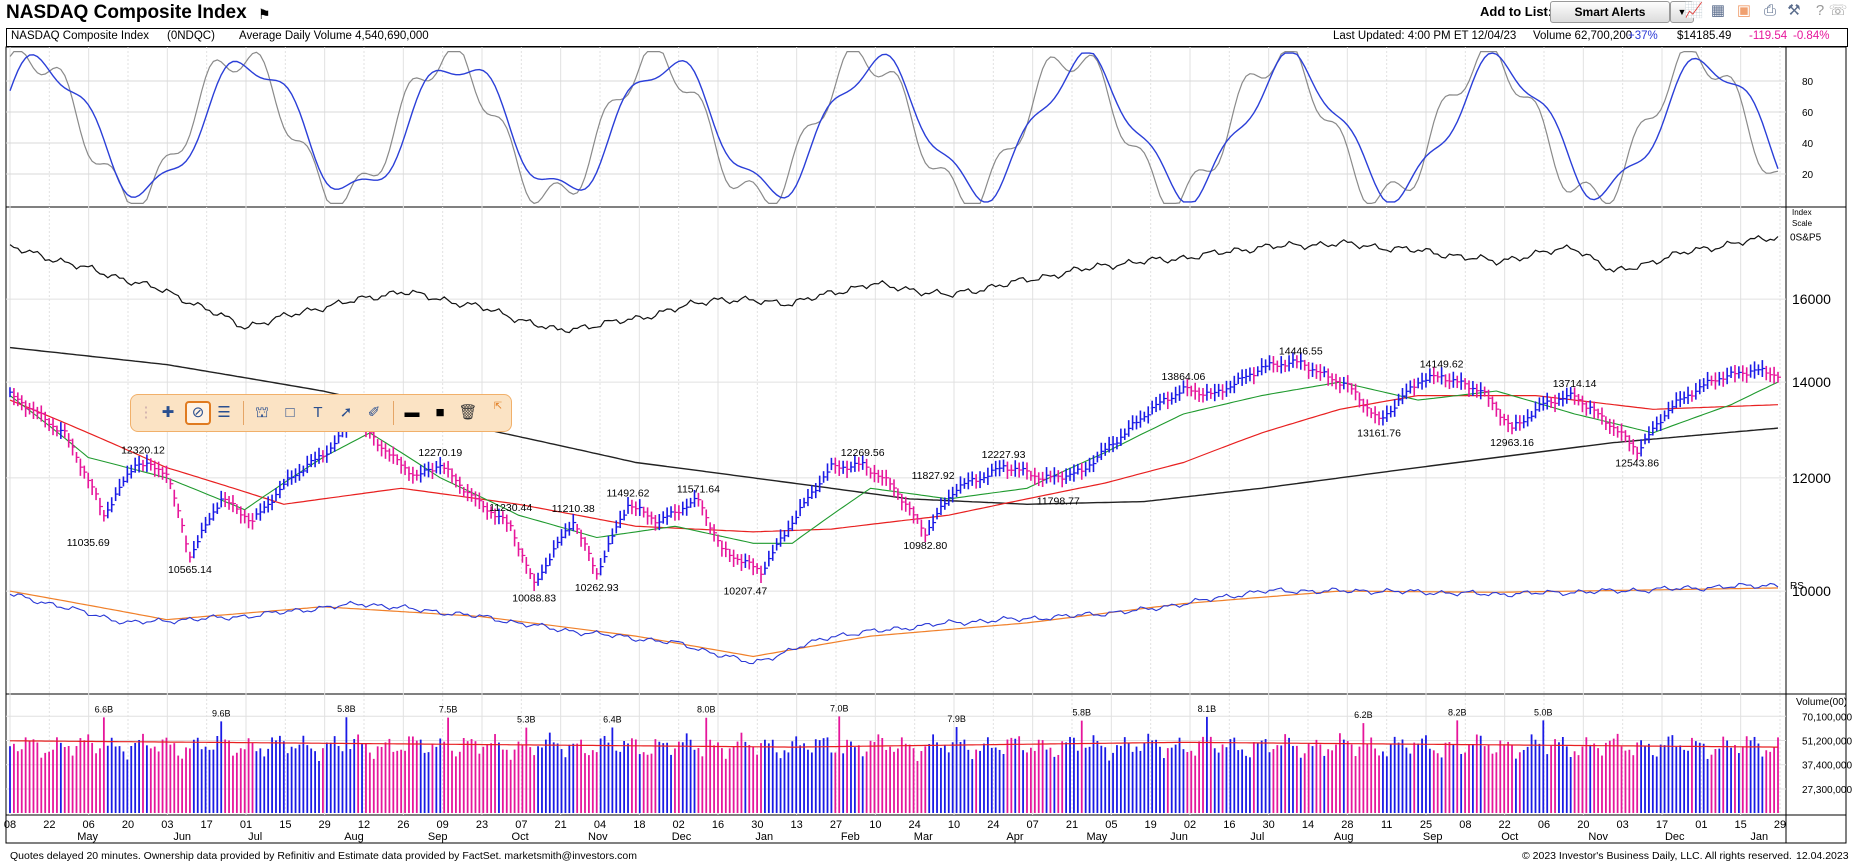  What do you see at coordinates (1794, 10) in the screenshot?
I see `tools-icon: ⚒` at bounding box center [1794, 10].